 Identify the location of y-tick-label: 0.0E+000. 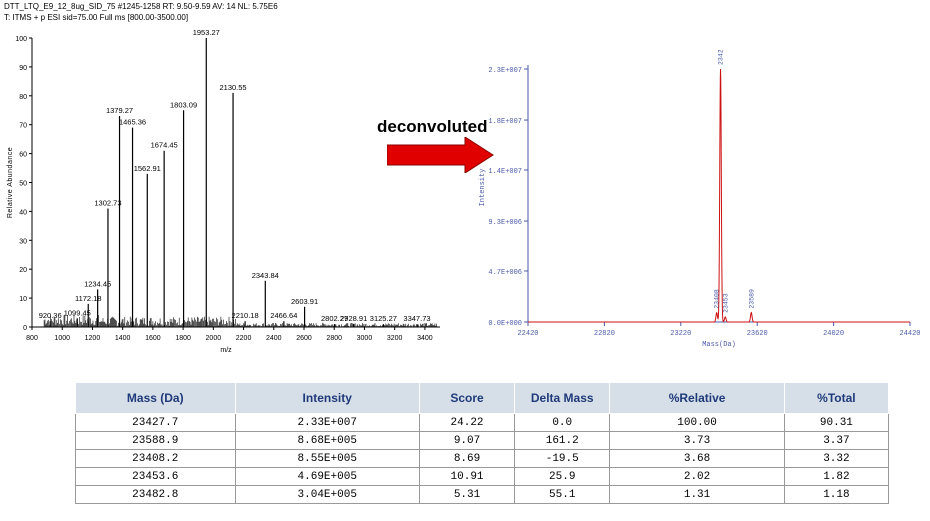
(505, 324).